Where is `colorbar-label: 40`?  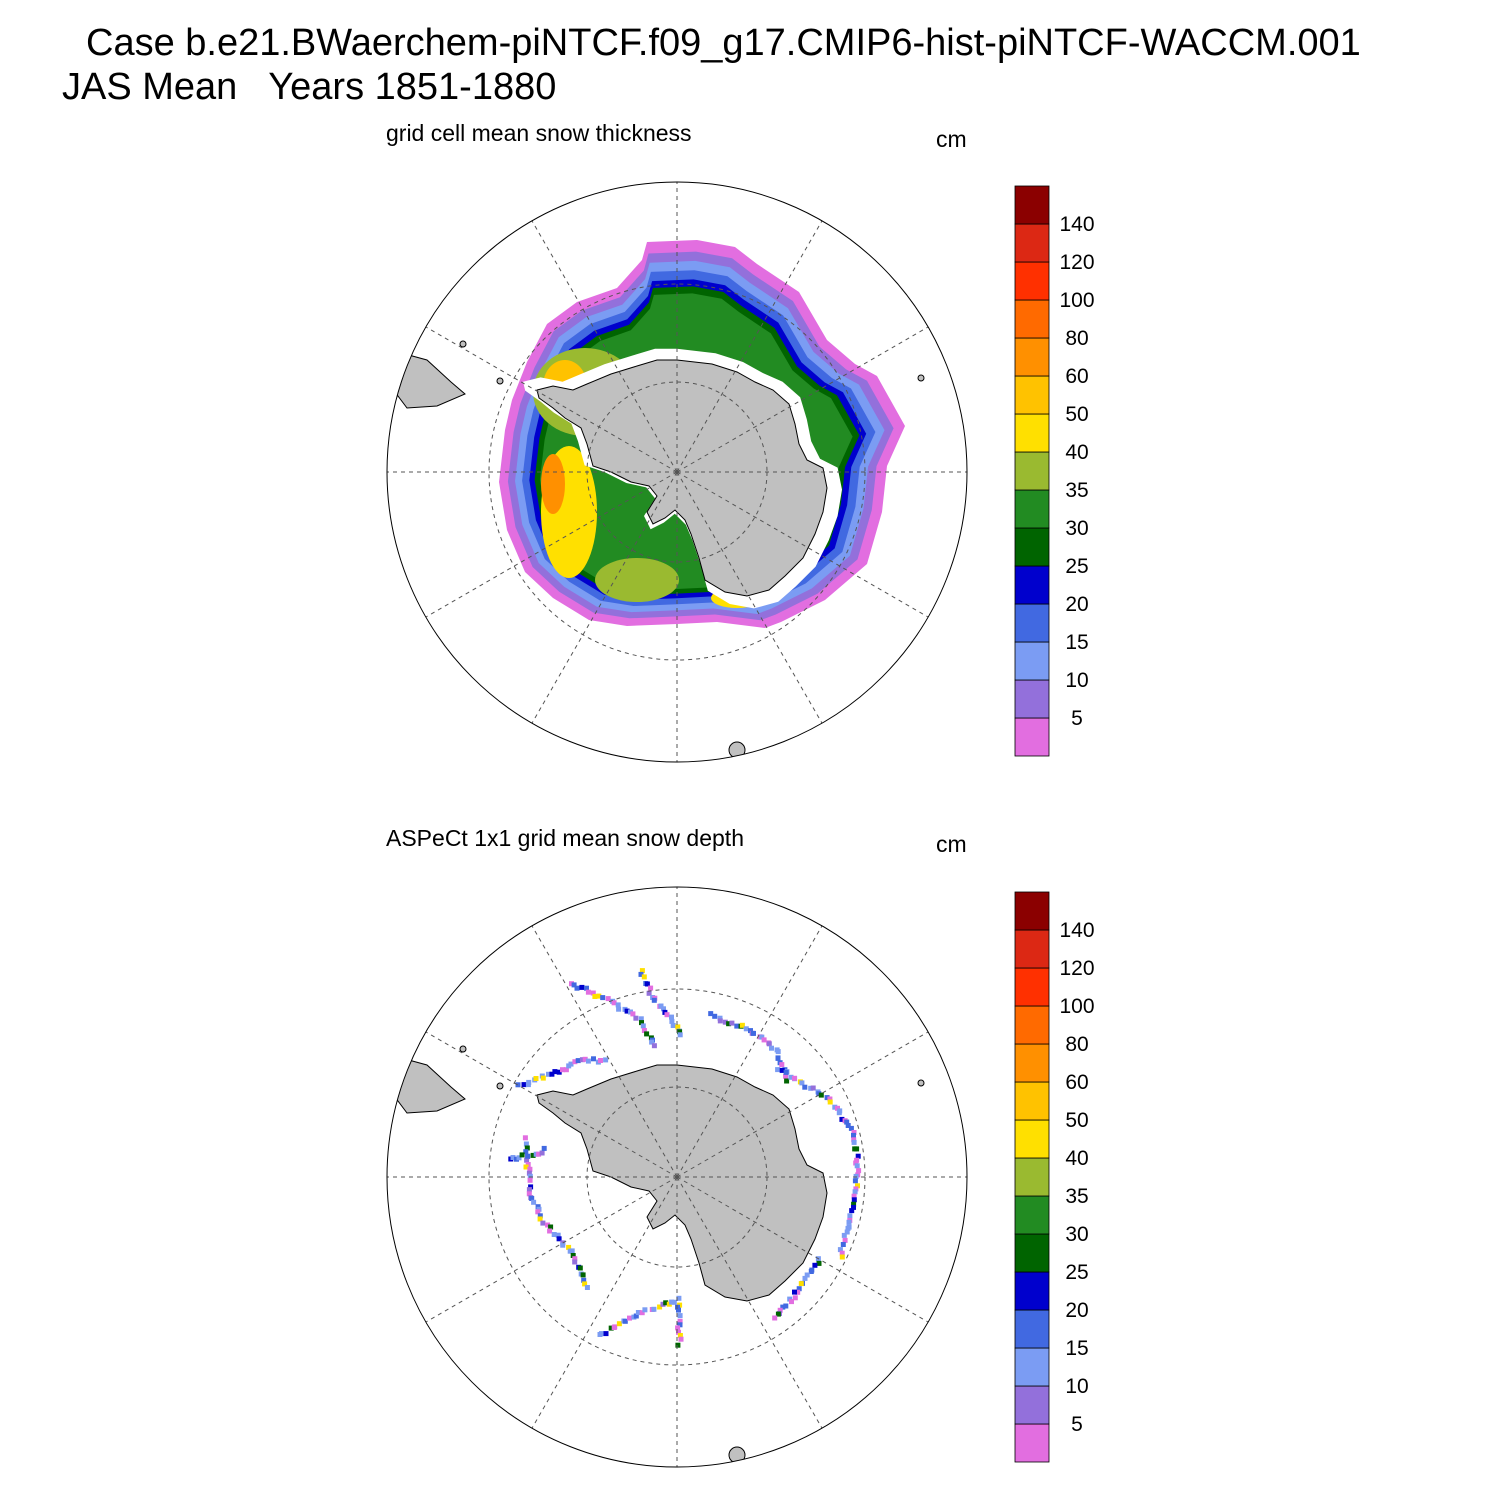
colorbar-label: 40 is located at coordinates (1076, 1158).